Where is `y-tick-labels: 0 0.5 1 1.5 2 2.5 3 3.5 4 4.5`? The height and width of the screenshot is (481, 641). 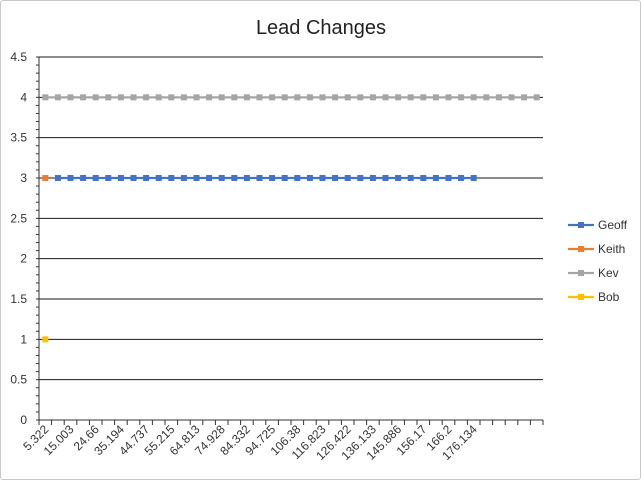
y-tick-labels: 0 0.5 1 1.5 2 2.5 3 3.5 4 4.5 is located at coordinates (18, 238).